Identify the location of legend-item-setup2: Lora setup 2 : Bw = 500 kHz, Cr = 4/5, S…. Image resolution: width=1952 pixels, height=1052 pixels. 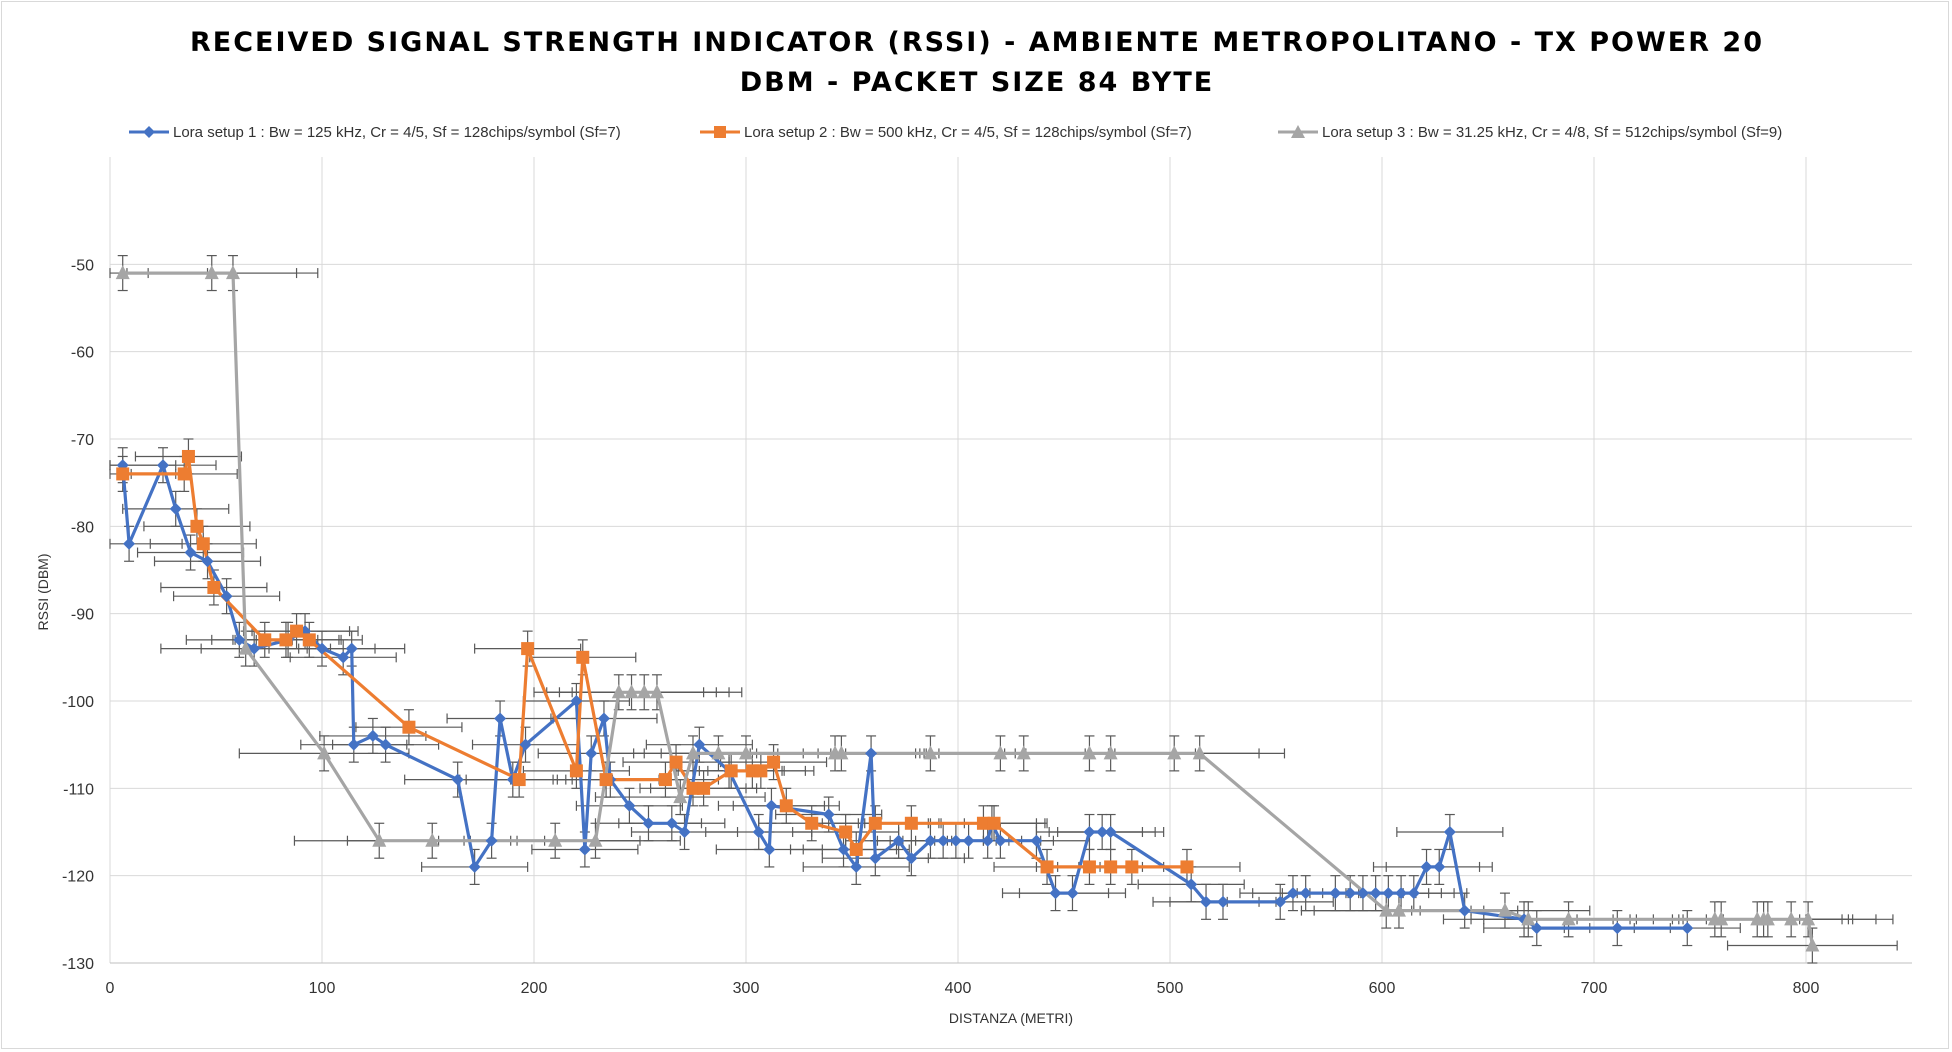
(946, 132).